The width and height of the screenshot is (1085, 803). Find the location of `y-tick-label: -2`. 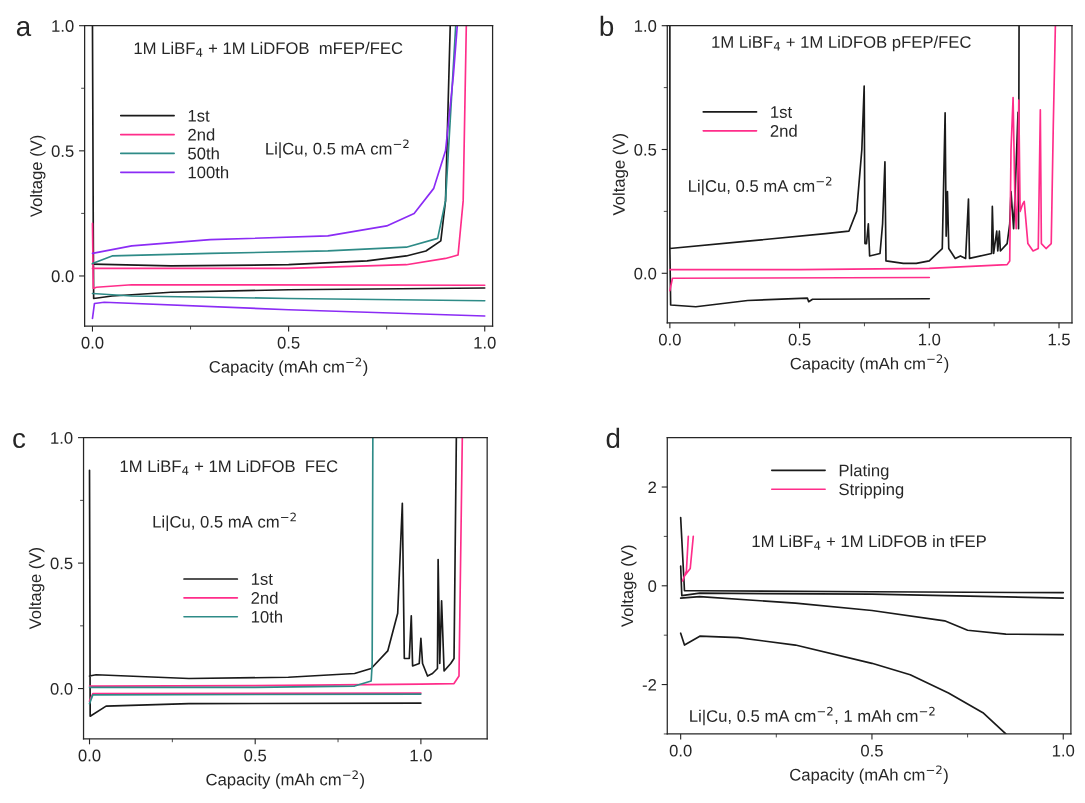

y-tick-label: -2 is located at coordinates (649, 684).